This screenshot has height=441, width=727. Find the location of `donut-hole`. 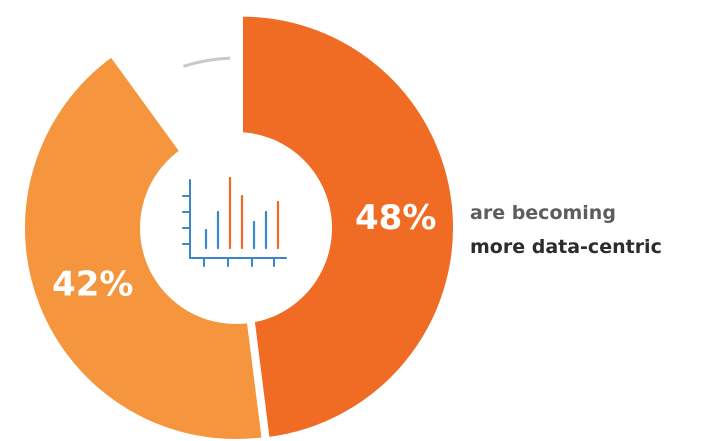

donut-hole is located at coordinates (236, 228).